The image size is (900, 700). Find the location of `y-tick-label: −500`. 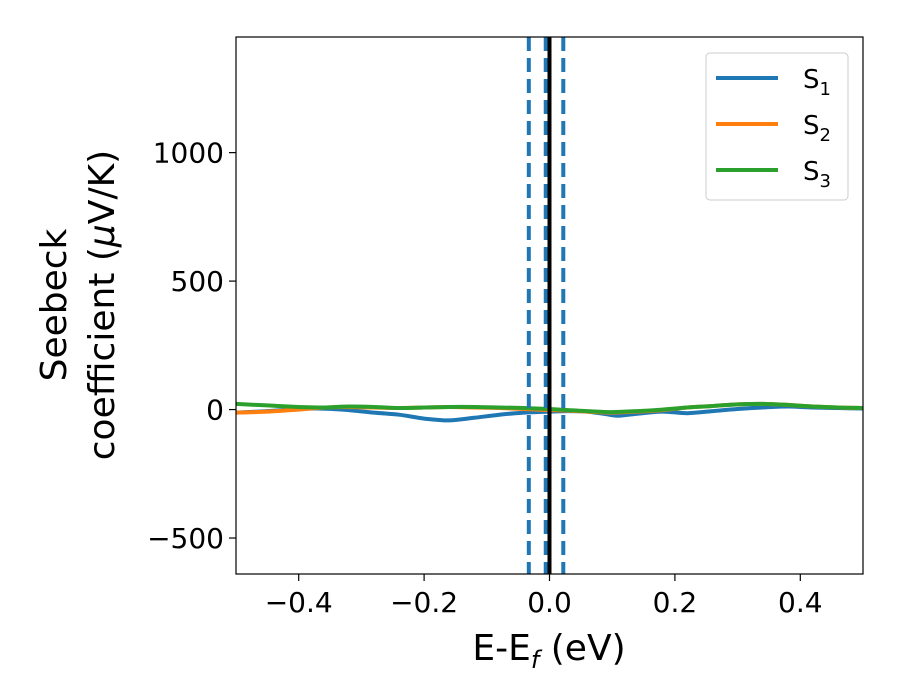

y-tick-label: −500 is located at coordinates (185, 538).